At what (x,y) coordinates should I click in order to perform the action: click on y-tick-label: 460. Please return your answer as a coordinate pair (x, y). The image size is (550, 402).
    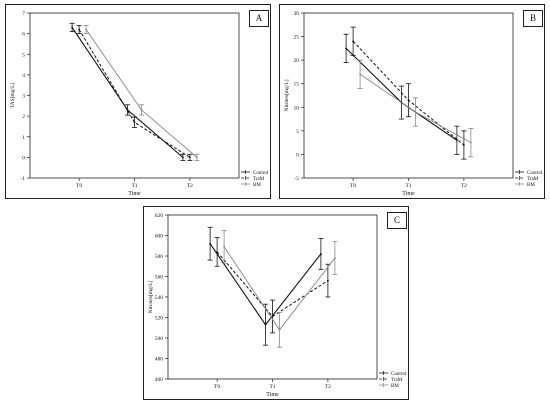
    Looking at the image, I should click on (159, 380).